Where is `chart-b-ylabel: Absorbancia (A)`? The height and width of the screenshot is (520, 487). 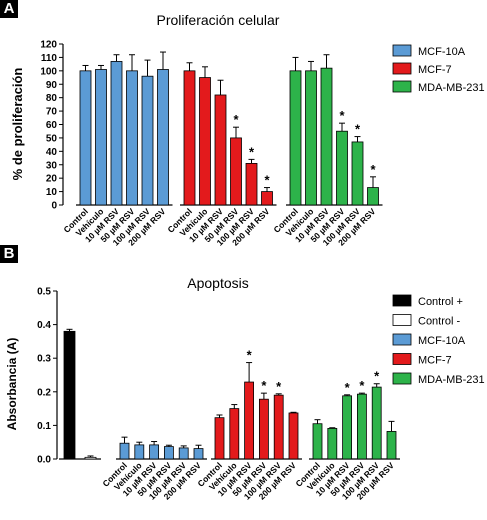 chart-b-ylabel: Absorbancia (A) is located at coordinates (12, 384).